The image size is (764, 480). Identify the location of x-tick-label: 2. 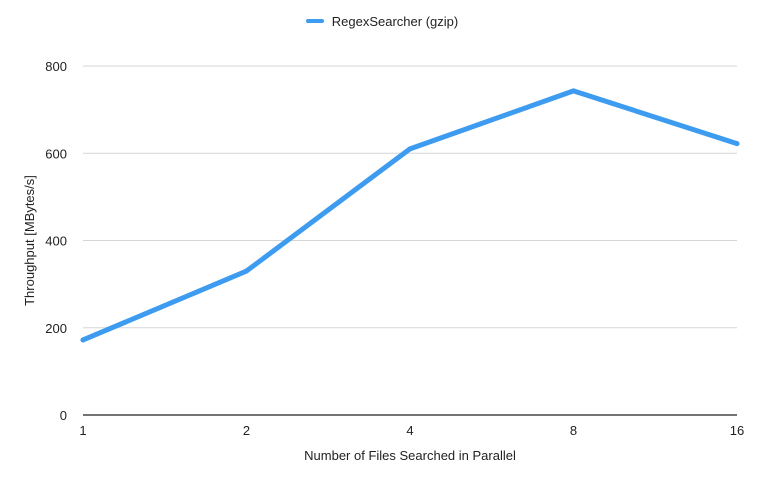
(246, 430).